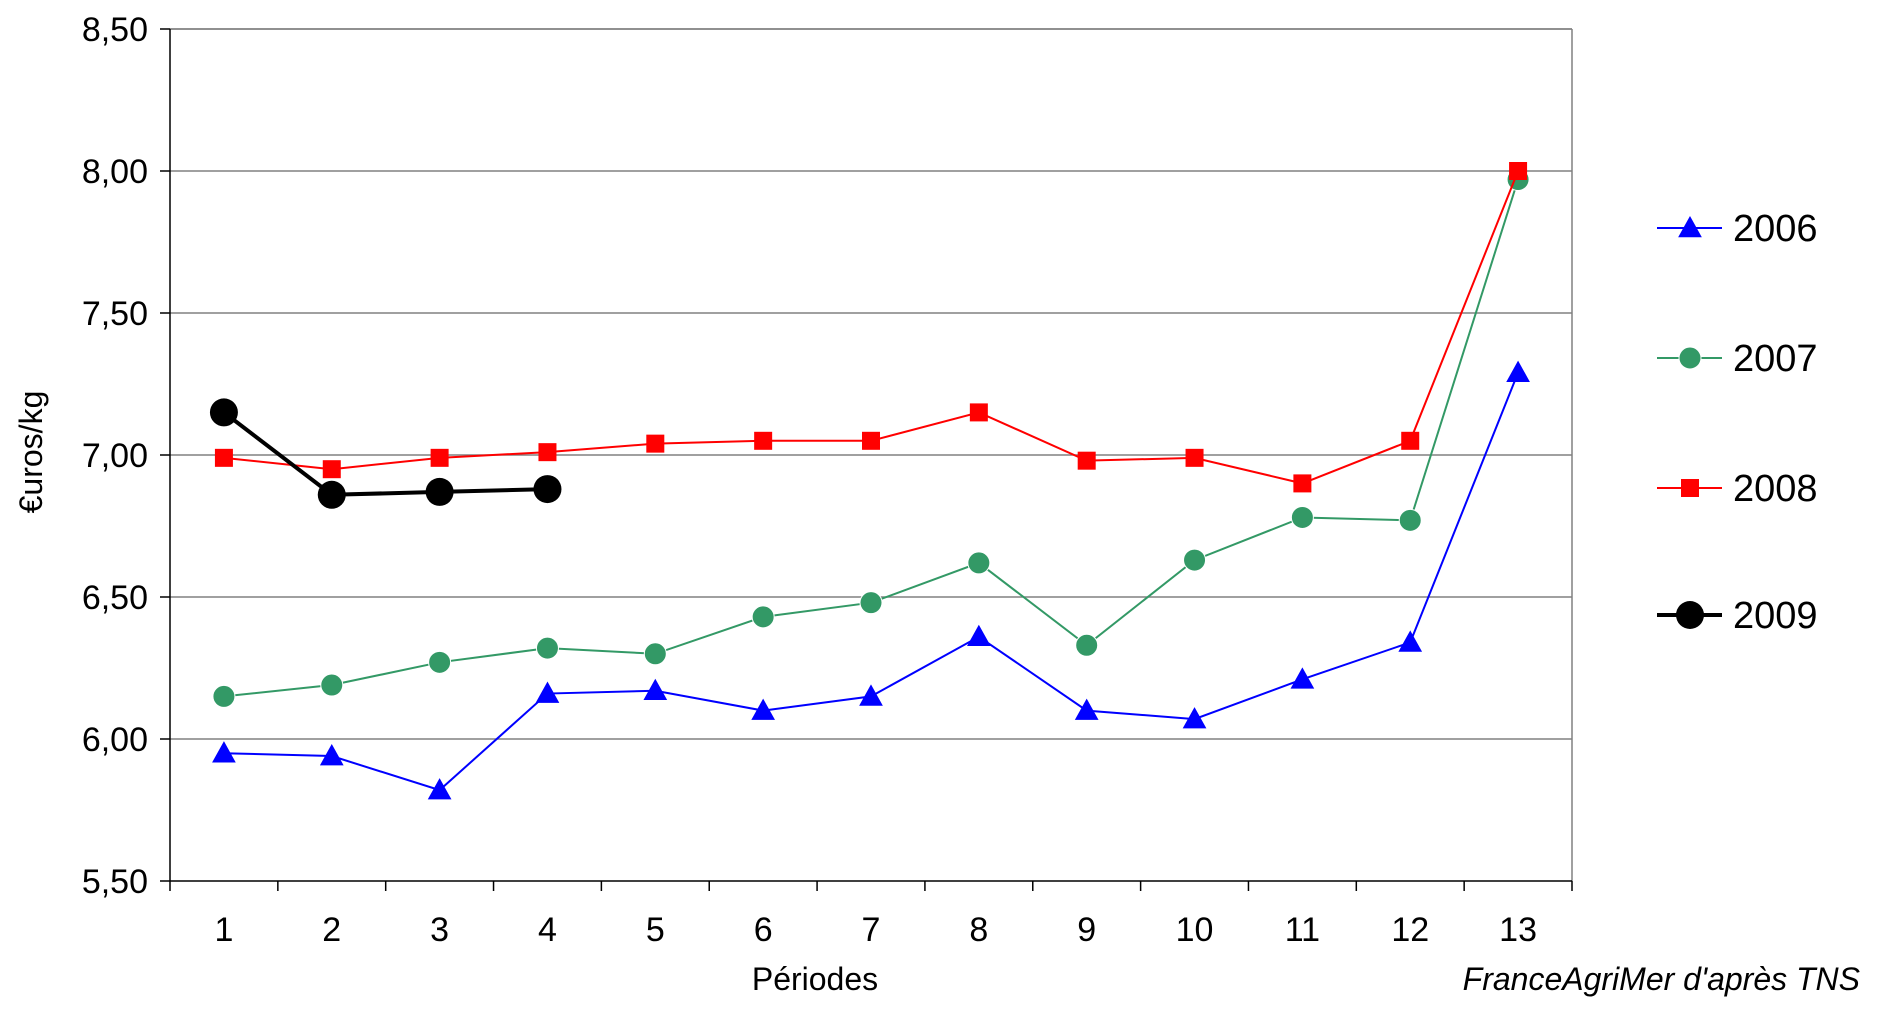  What do you see at coordinates (1690, 488) in the screenshot?
I see `legend-marker-2008` at bounding box center [1690, 488].